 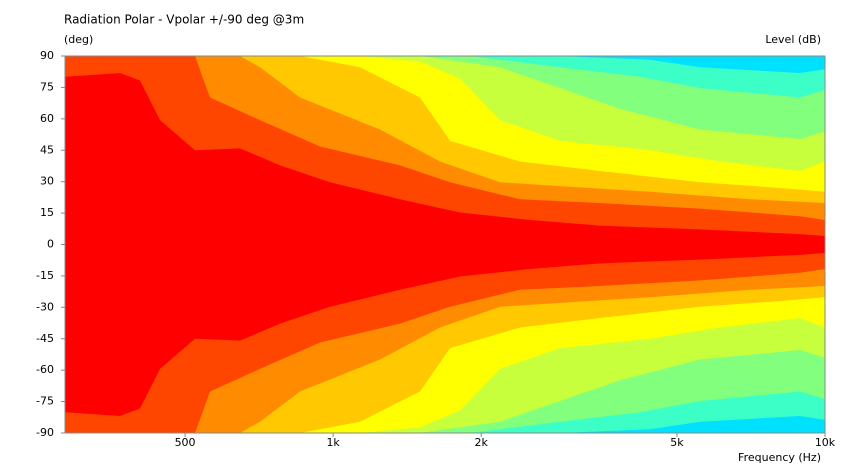 I want to click on y-tick-label: 75, so click(x=47, y=86).